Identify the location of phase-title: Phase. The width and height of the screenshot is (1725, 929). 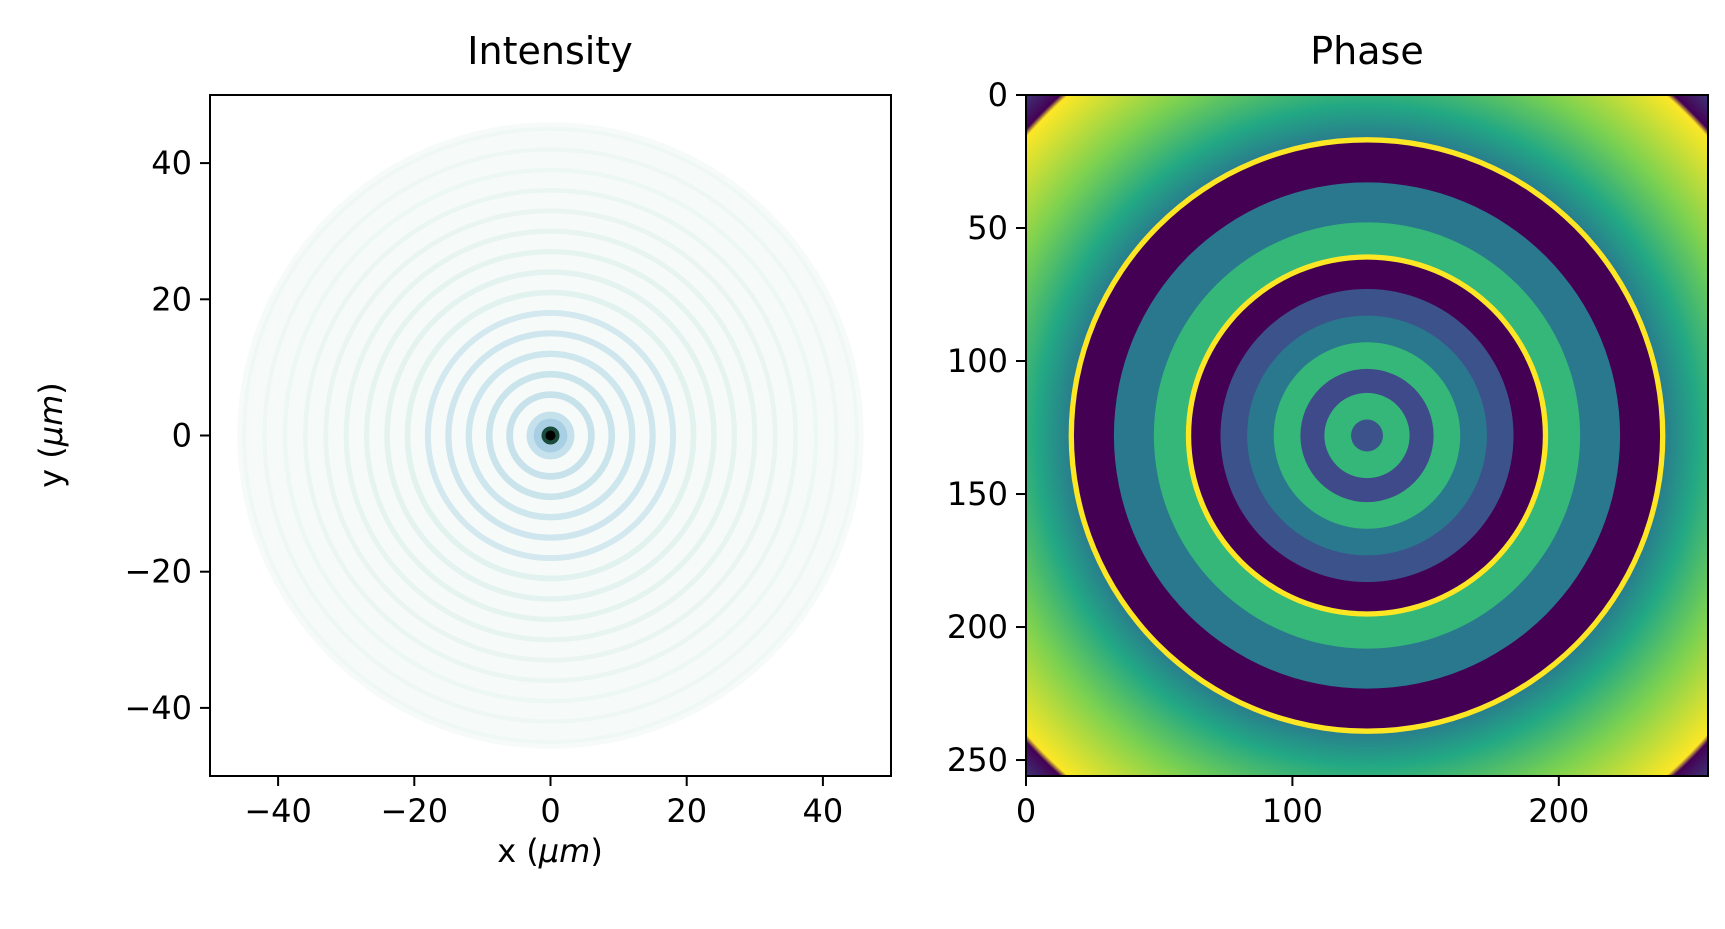
(1366, 51).